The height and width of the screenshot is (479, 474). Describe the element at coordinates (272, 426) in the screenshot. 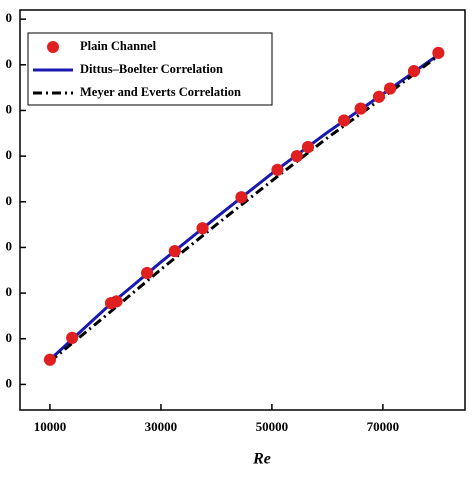

I see `x-tick-label: 50000` at that location.